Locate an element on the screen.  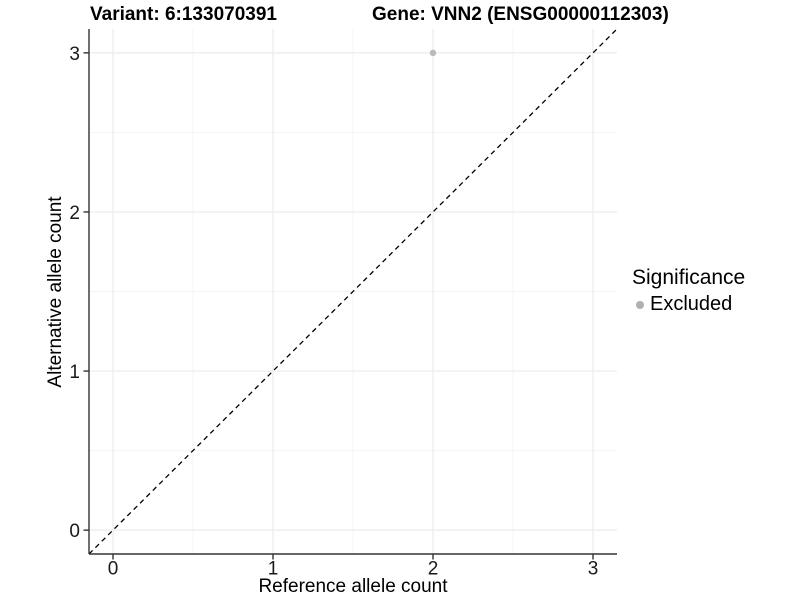
y-tick-label: 3 is located at coordinates (74, 54).